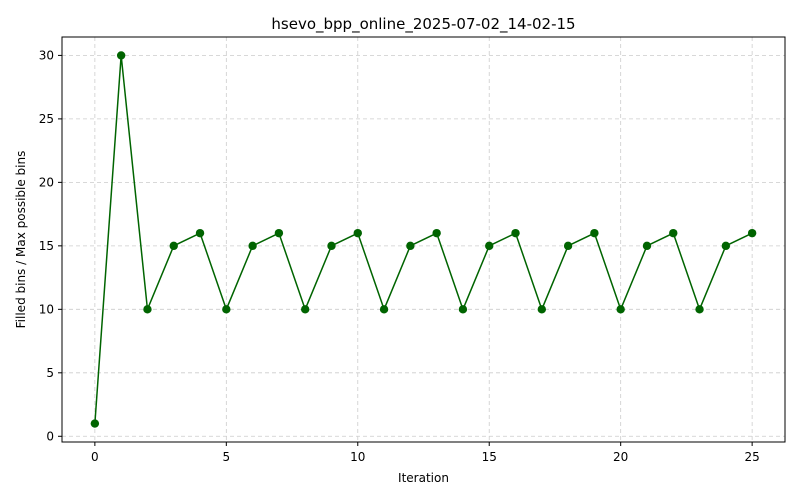 Image resolution: width=800 pixels, height=500 pixels. What do you see at coordinates (46, 55) in the screenshot?
I see `y-tick-label: 30` at bounding box center [46, 55].